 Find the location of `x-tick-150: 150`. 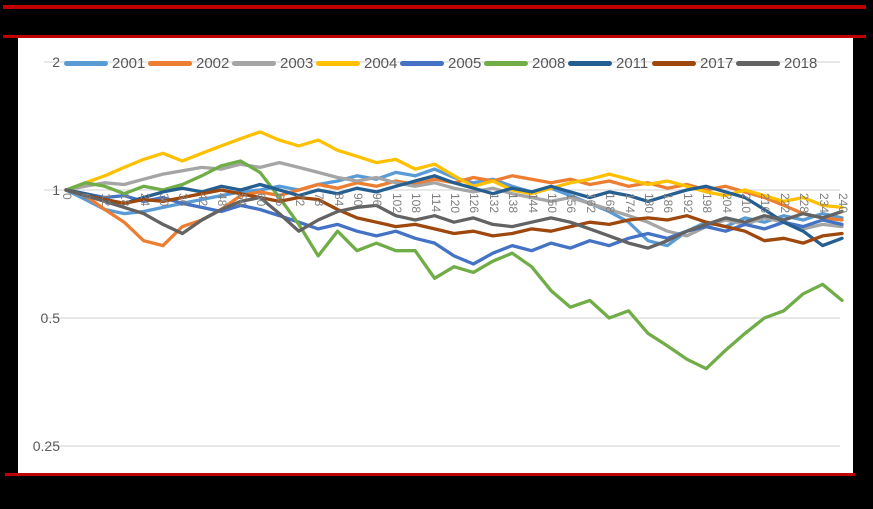

x-tick-150: 150 is located at coordinates (552, 203).